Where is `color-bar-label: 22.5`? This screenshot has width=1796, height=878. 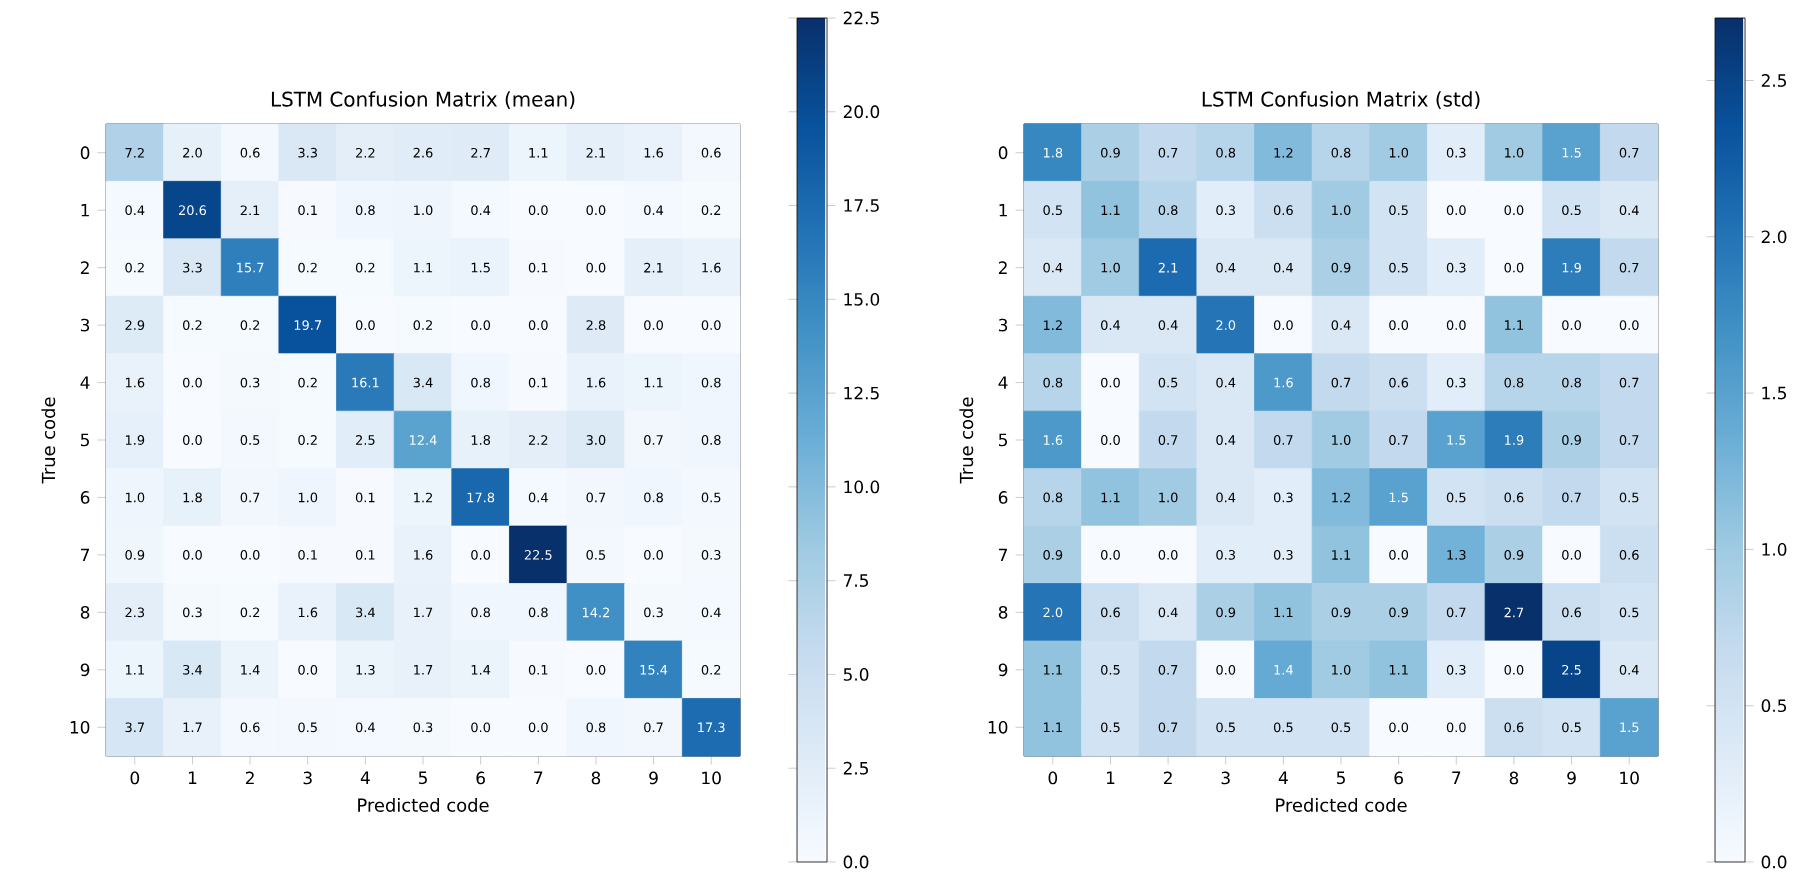
color-bar-label: 22.5 is located at coordinates (861, 18).